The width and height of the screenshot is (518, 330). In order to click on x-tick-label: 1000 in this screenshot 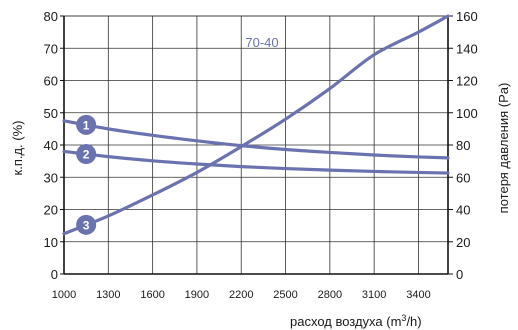, I will do `click(64, 295)`.